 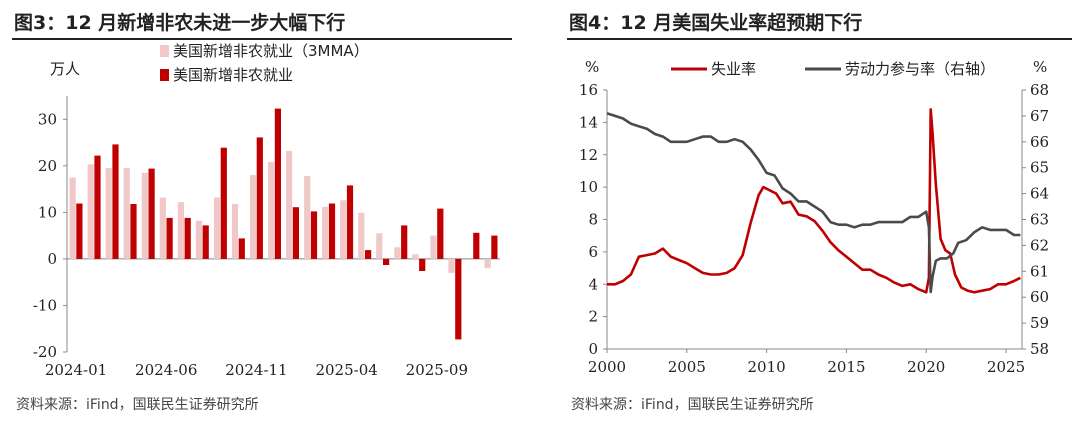 I want to click on x-tick-label: 2025-04, so click(x=346, y=370).